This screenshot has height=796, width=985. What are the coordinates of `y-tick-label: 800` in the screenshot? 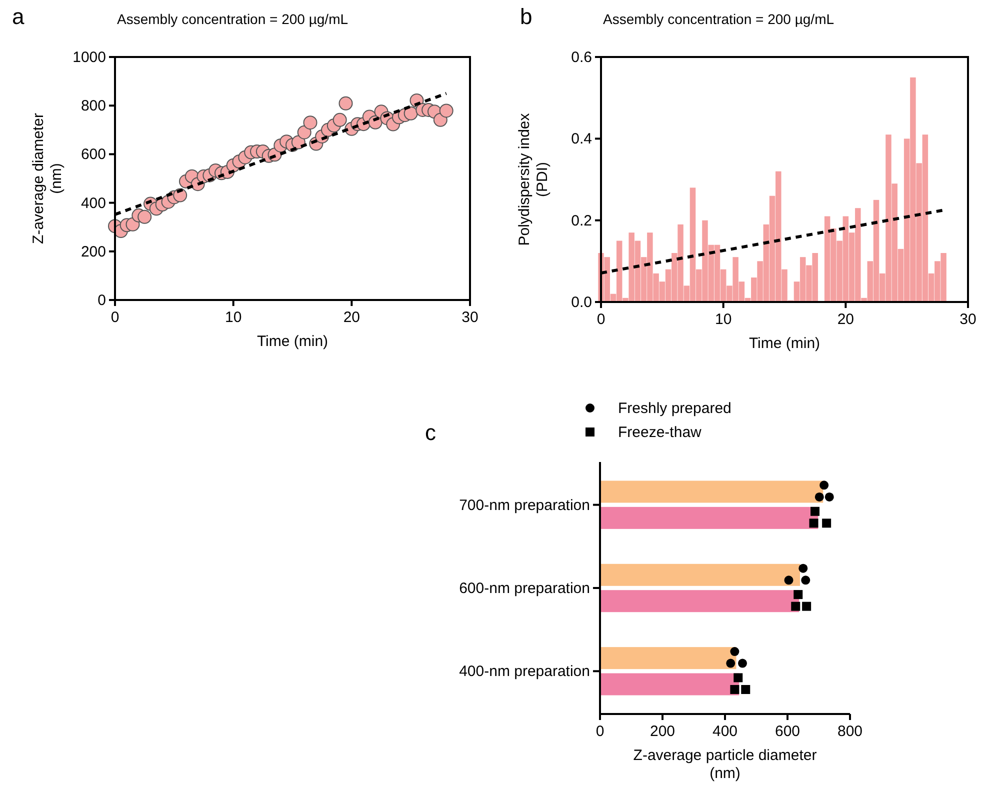 It's located at (93, 106).